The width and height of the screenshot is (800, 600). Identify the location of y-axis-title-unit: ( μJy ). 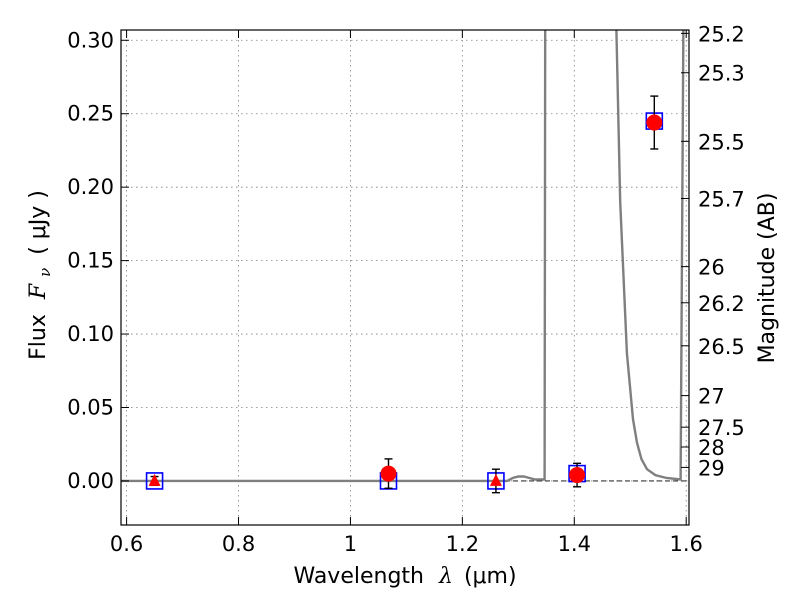
(38, 222).